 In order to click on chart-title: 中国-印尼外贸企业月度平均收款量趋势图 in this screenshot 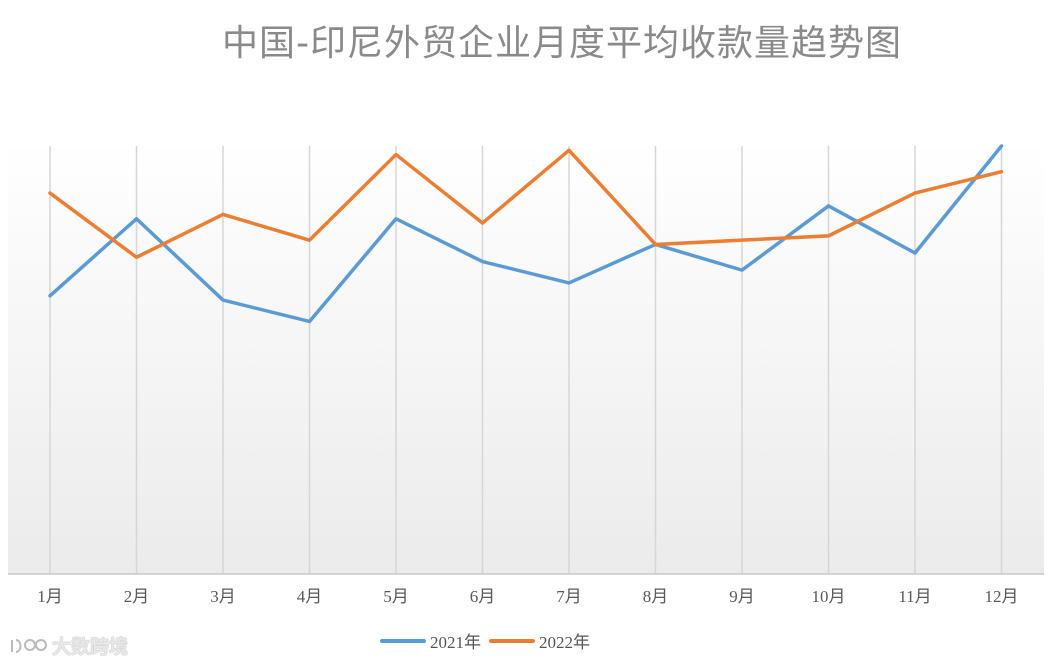, I will do `click(562, 43)`.